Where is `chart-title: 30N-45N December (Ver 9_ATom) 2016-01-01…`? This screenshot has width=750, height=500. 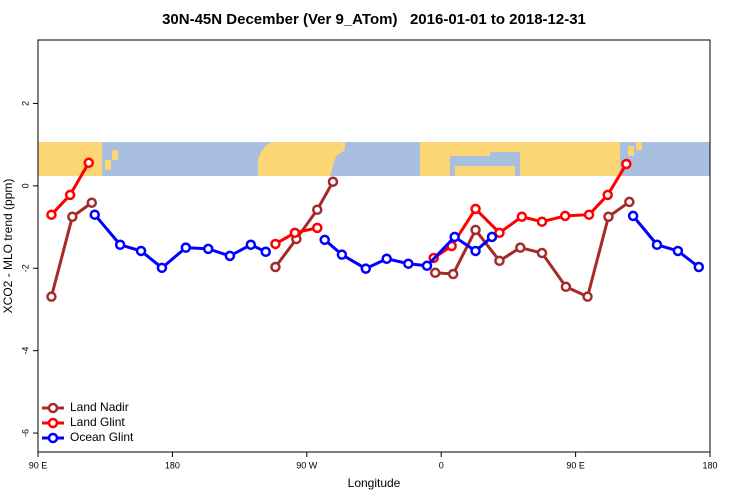 chart-title: 30N-45N December (Ver 9_ATom) 2016-01-01… is located at coordinates (374, 19).